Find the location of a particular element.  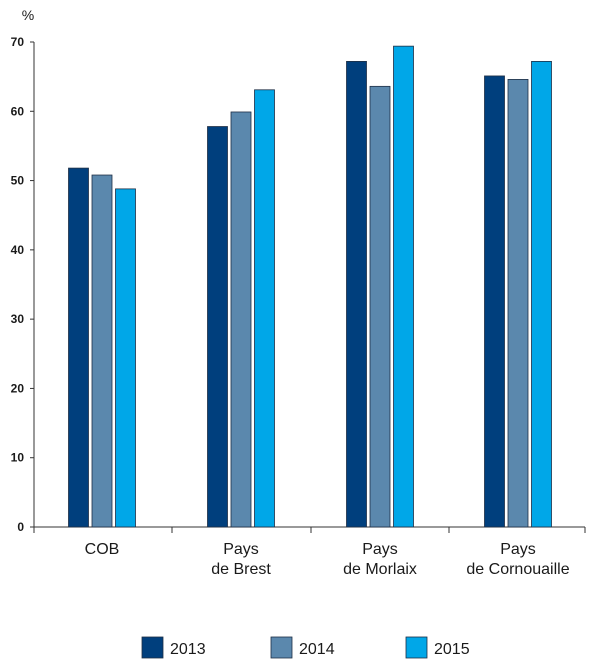

category-label: COB is located at coordinates (102, 549).